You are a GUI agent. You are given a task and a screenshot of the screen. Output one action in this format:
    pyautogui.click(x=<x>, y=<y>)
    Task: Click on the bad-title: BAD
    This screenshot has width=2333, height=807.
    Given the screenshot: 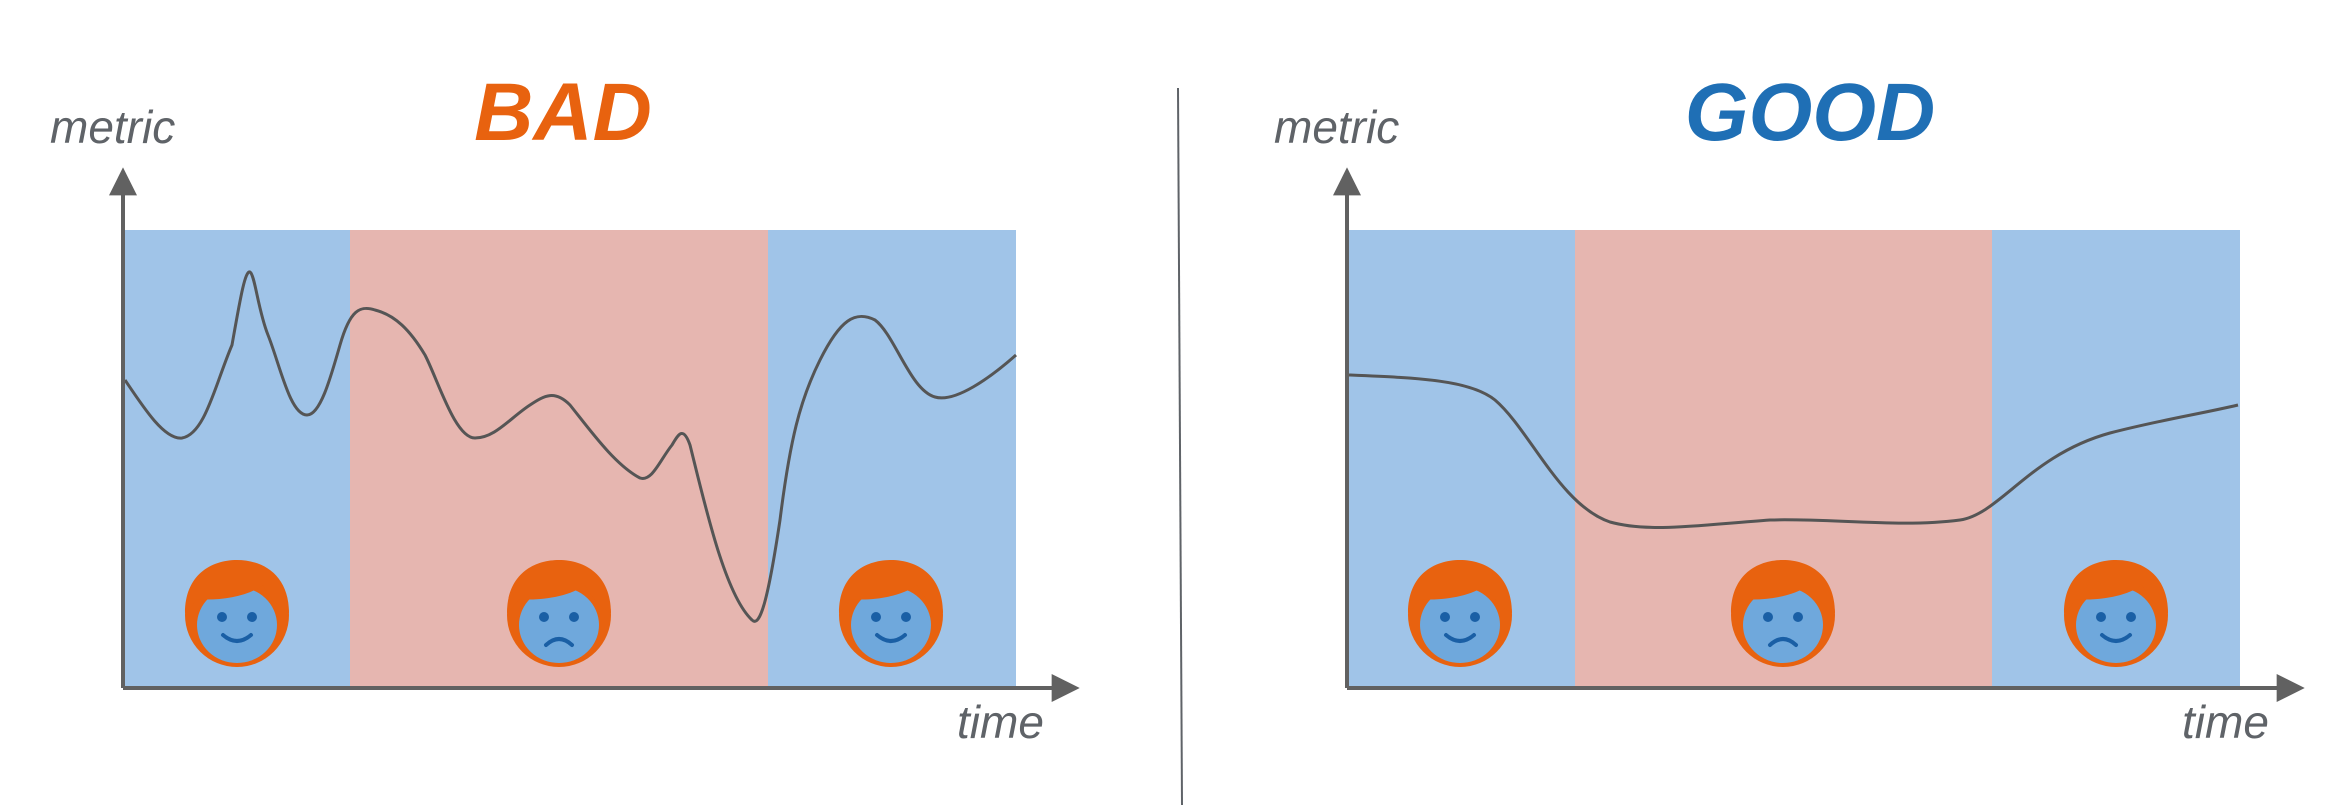 What is the action you would take?
    pyautogui.click(x=563, y=112)
    